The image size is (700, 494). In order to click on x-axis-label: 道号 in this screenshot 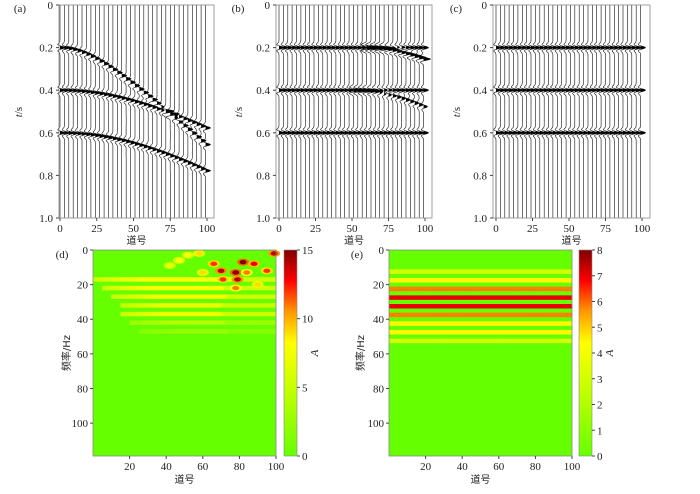, I will do `click(185, 479)`.